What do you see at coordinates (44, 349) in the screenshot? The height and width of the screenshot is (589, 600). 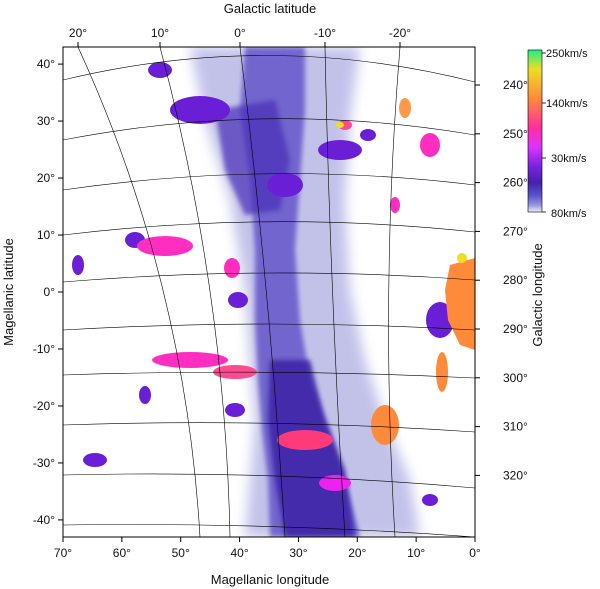 I see `y-tick-label: -10°` at bounding box center [44, 349].